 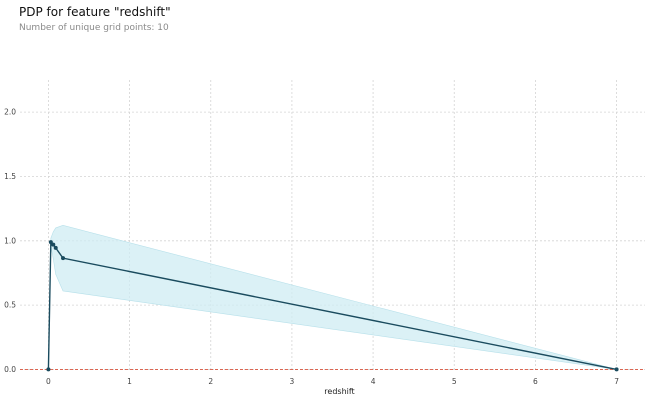 What do you see at coordinates (454, 381) in the screenshot?
I see `x-tick-label: 5` at bounding box center [454, 381].